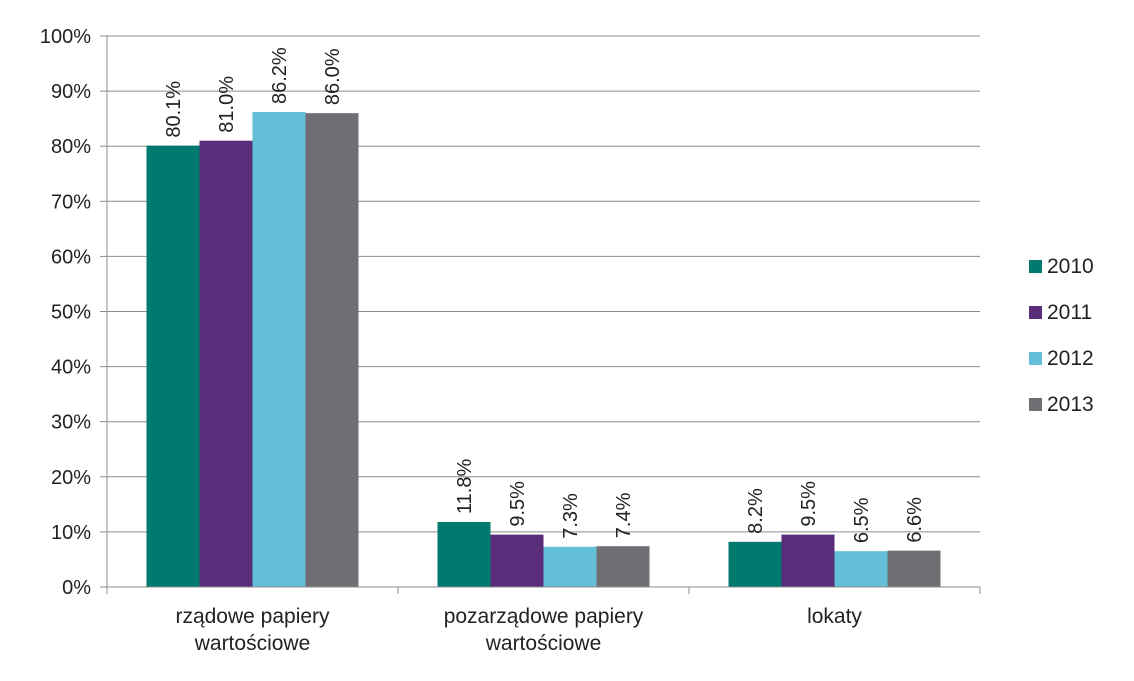 The height and width of the screenshot is (681, 1134). I want to click on legend-label: 2010, so click(1070, 266).